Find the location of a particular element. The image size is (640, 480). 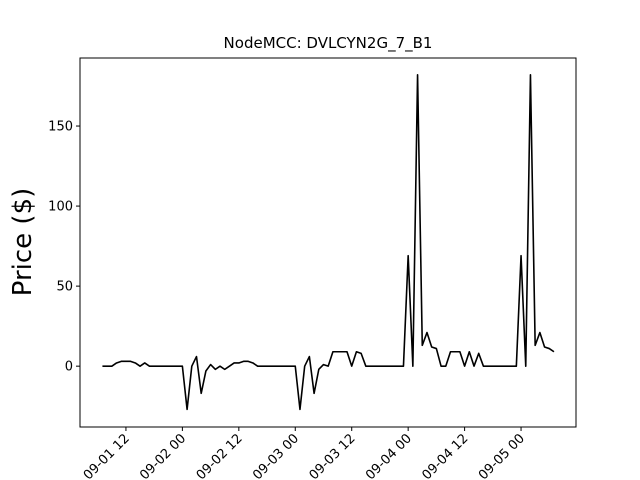

x-tick-label: 09-01 12 is located at coordinates (107, 455).